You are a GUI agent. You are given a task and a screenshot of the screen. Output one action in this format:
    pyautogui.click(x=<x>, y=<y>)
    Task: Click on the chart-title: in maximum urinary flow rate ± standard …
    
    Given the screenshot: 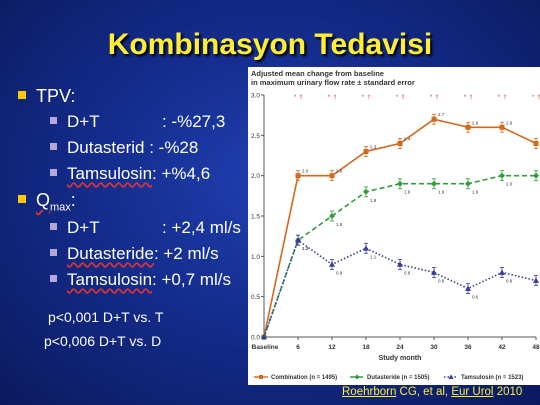 What is the action you would take?
    pyautogui.click(x=333, y=82)
    